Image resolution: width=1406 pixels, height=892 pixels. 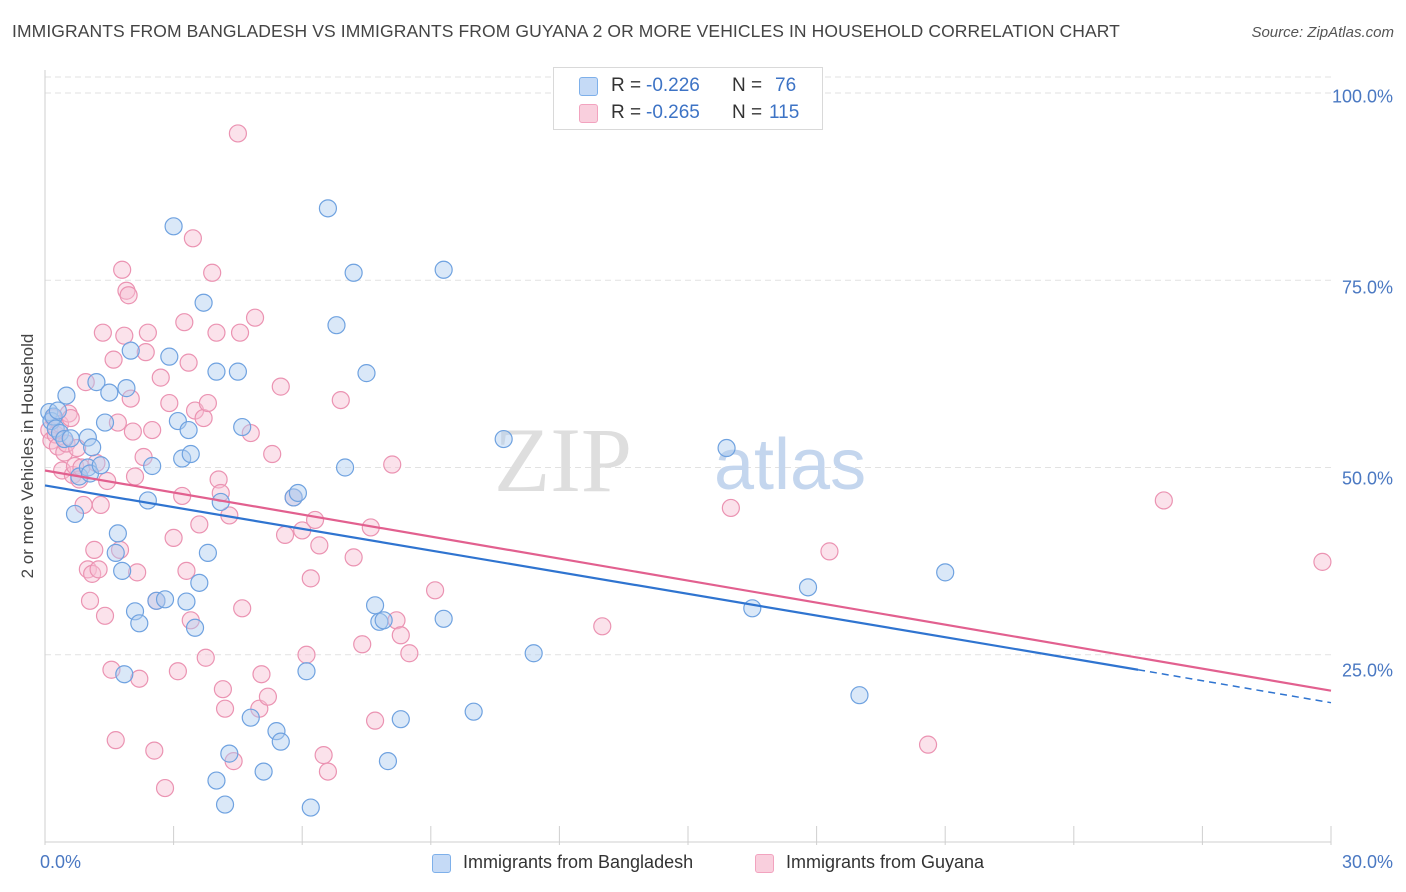 I want to click on watermark: ZIP atlas, so click(x=680, y=460).